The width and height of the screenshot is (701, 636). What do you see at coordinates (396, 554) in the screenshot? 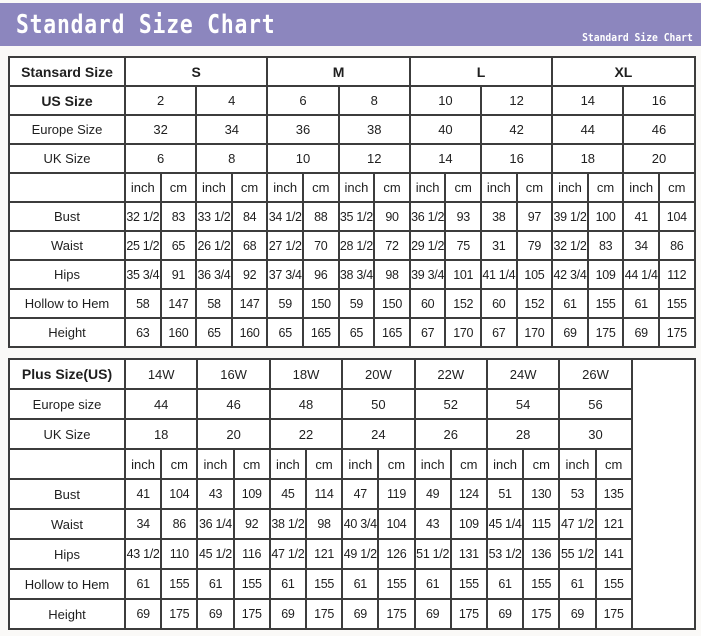
I see `measure-cell: 126` at bounding box center [396, 554].